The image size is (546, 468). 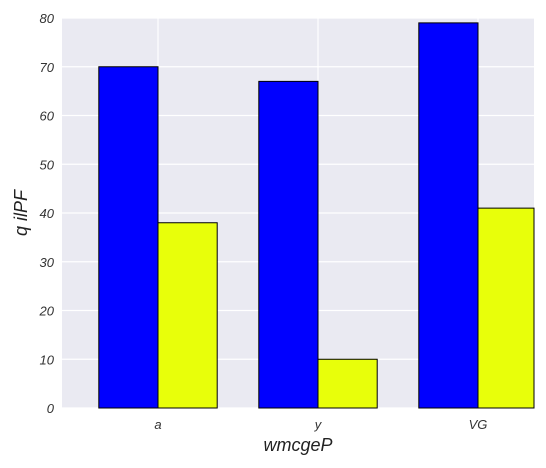 I want to click on y-tick-label: 50, so click(x=47, y=164).